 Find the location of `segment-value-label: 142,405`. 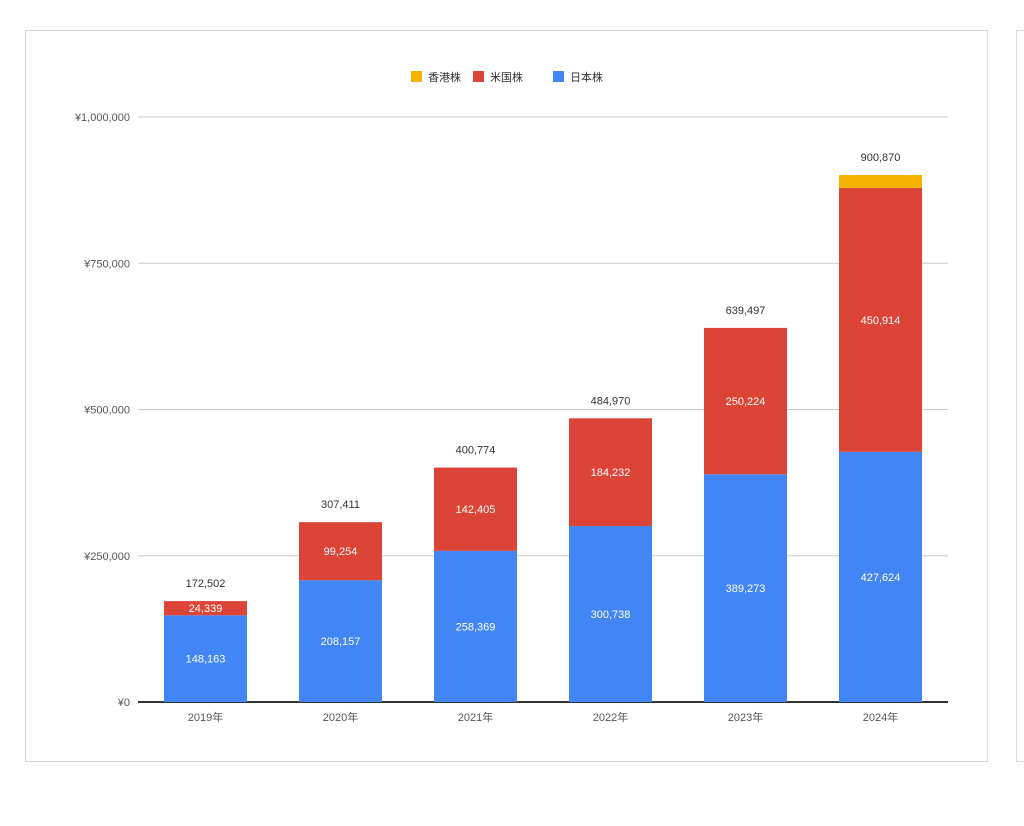

segment-value-label: 142,405 is located at coordinates (476, 510).